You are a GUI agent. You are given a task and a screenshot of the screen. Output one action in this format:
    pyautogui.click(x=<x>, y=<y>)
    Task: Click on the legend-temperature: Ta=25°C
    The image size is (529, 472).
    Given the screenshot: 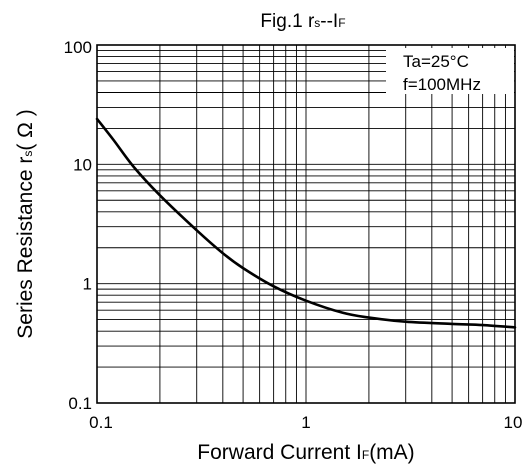 What is the action you would take?
    pyautogui.click(x=436, y=61)
    